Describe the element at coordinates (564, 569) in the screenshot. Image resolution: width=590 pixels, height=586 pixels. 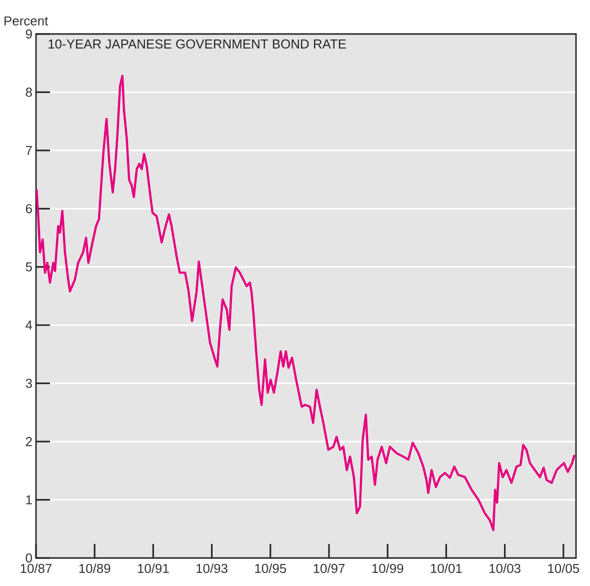
I see `x-tick-label: 10/05` at that location.